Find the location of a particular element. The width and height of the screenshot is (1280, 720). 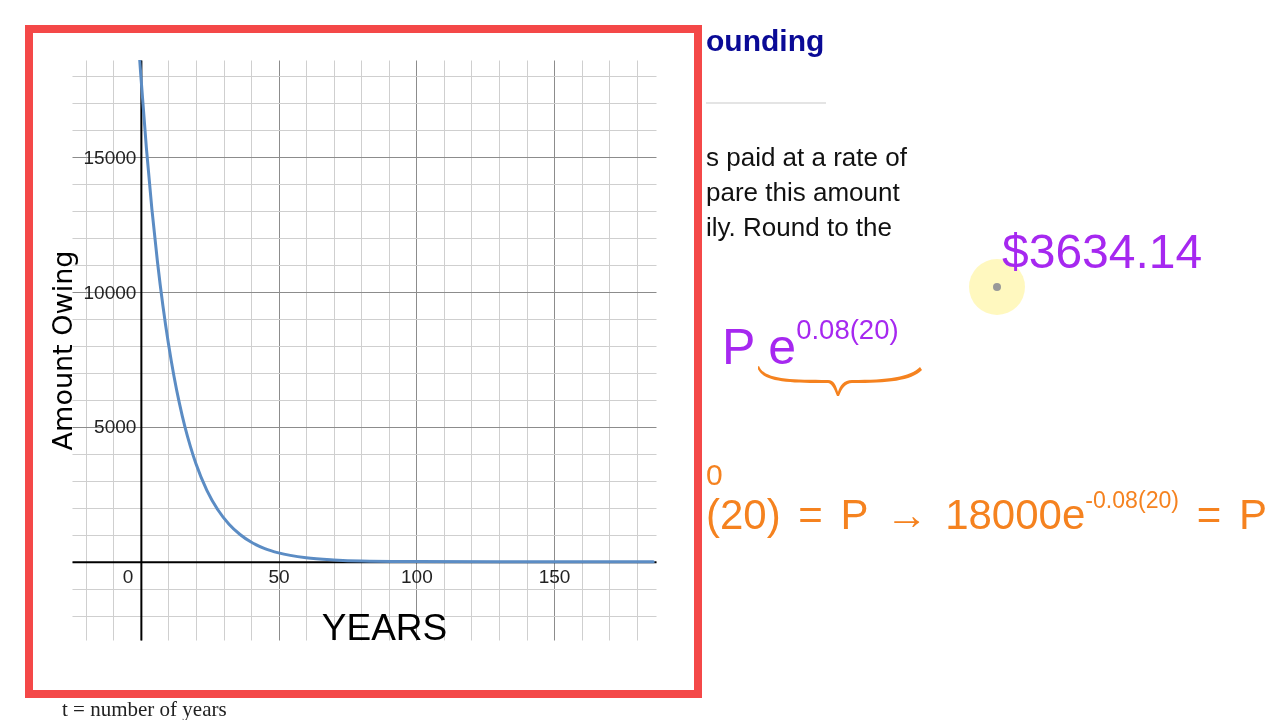

text: s paid at a rate of is located at coordinates (806, 157).